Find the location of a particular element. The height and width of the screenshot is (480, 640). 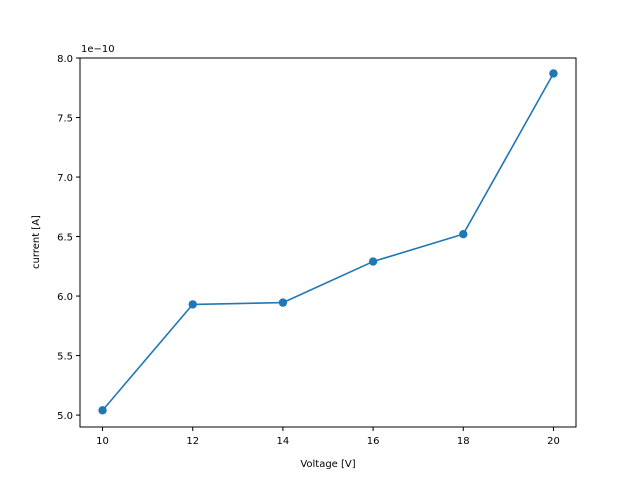

x-tick-label: 16 is located at coordinates (373, 441).